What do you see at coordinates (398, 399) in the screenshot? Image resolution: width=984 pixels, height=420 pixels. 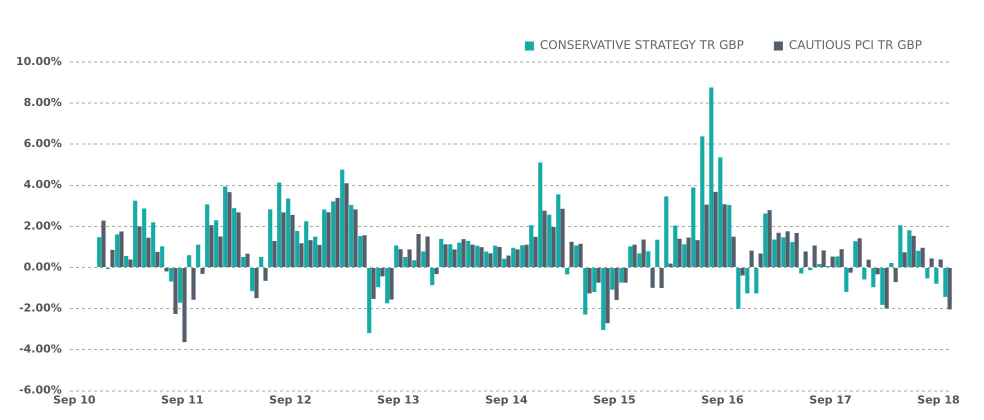 I see `x-tick-label: Sep 13` at bounding box center [398, 399].